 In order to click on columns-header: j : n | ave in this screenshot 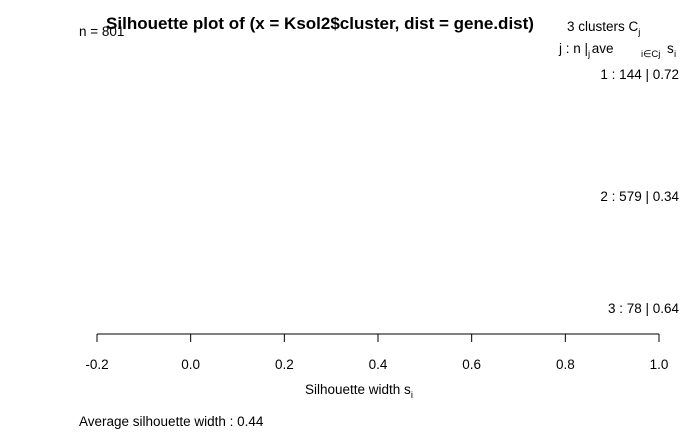, I will do `click(586, 48)`.